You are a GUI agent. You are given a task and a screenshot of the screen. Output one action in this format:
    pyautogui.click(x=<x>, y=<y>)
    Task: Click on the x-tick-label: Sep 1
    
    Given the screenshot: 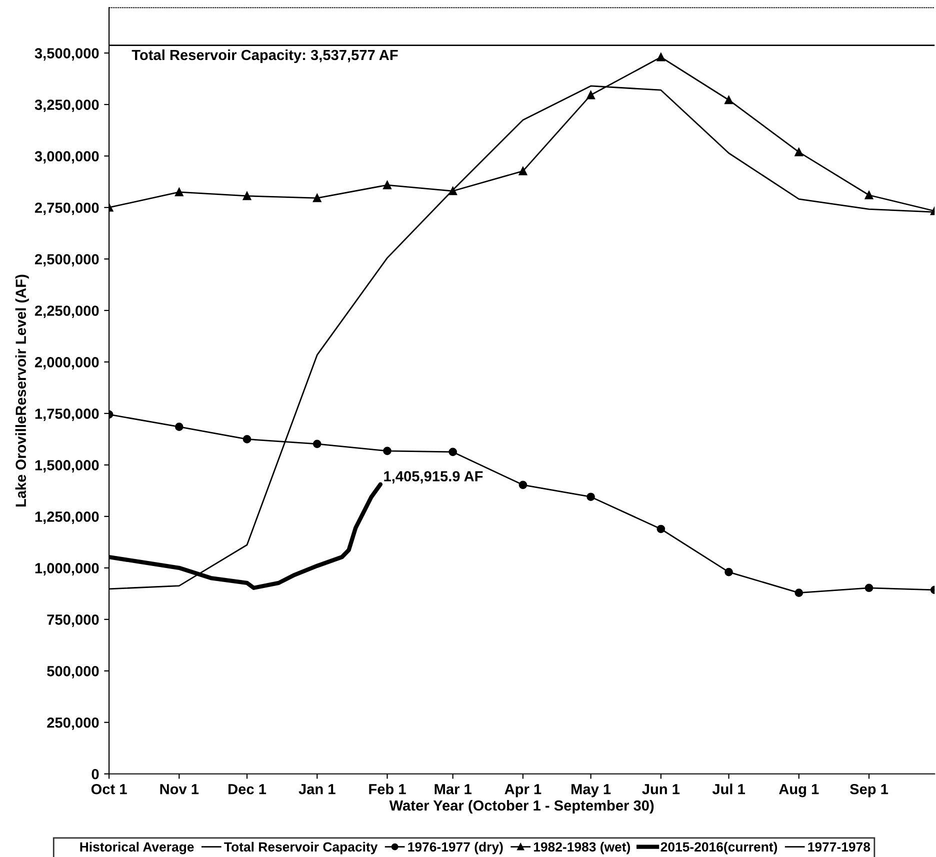 What is the action you would take?
    pyautogui.click(x=869, y=791)
    